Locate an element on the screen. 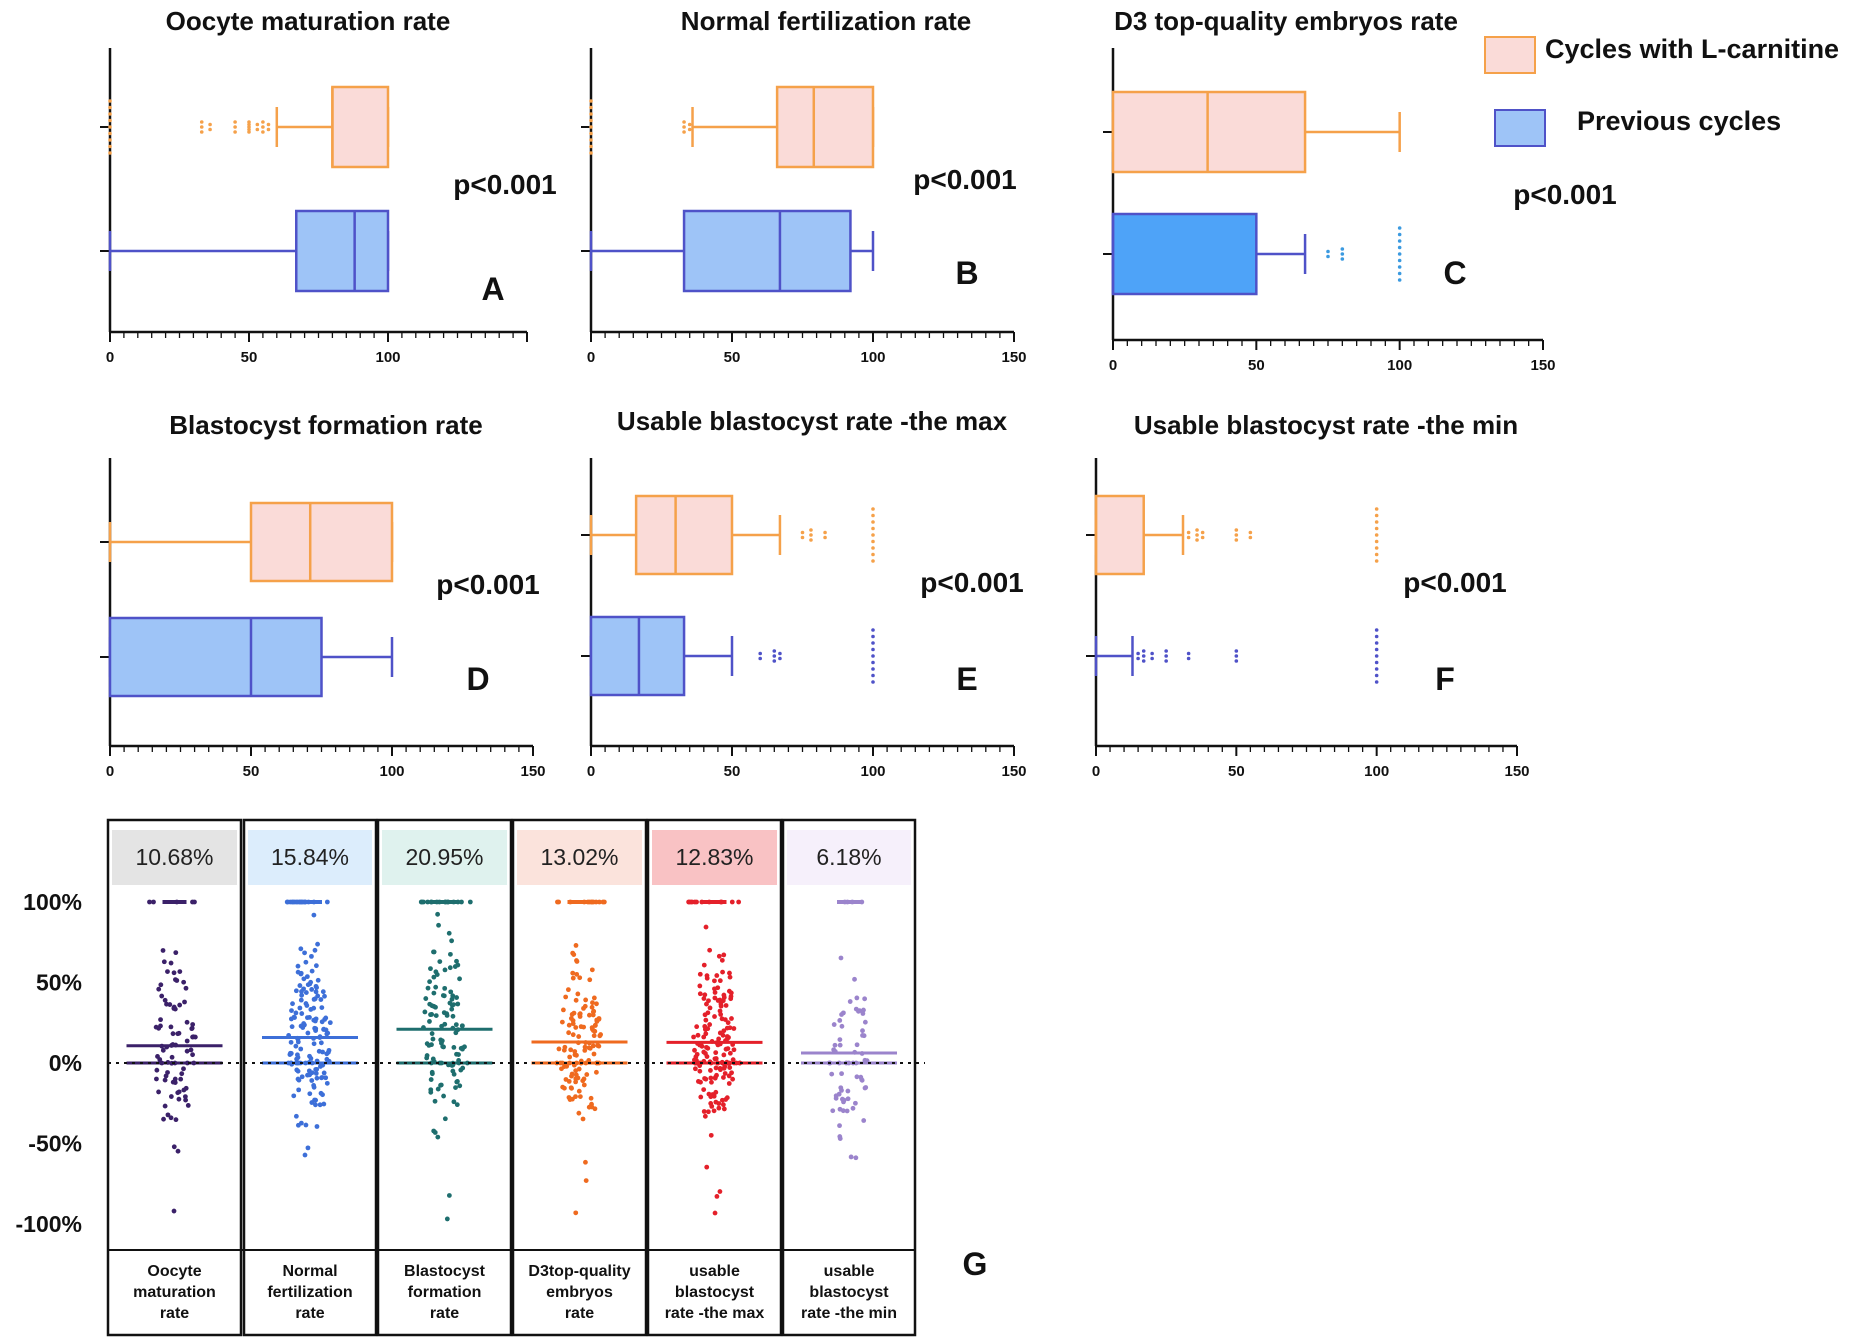 Image resolution: width=1861 pixels, height=1342 pixels. panel-g-col-5-category-label: blastocyst is located at coordinates (715, 1292).